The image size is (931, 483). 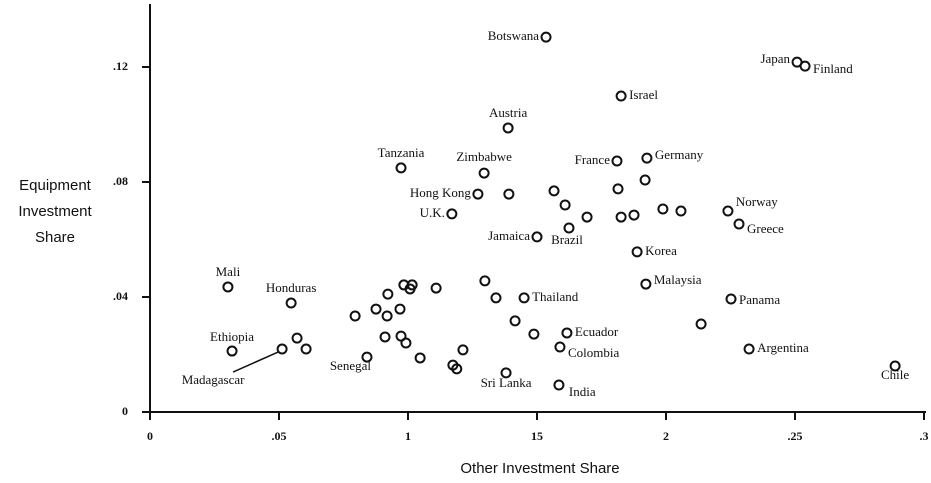 I want to click on x-tick-label: .05, so click(x=279, y=436).